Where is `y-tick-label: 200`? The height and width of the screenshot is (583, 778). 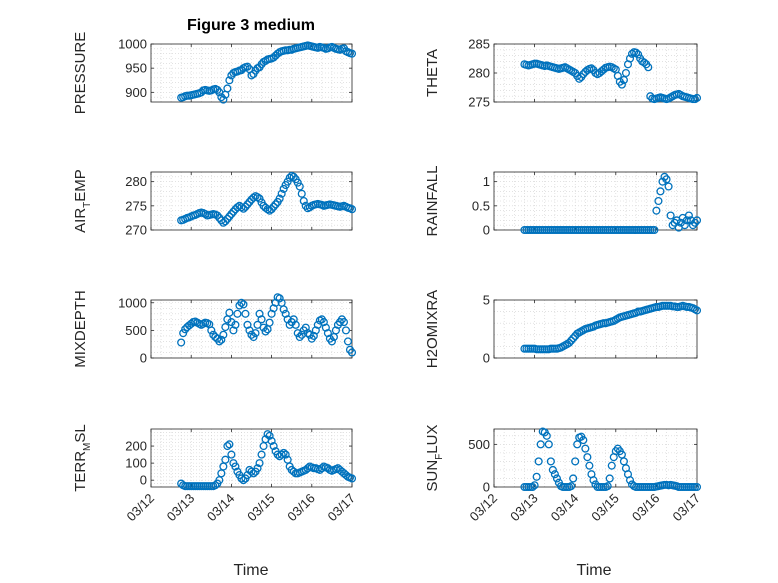
y-tick-label: 200 is located at coordinates (136, 446).